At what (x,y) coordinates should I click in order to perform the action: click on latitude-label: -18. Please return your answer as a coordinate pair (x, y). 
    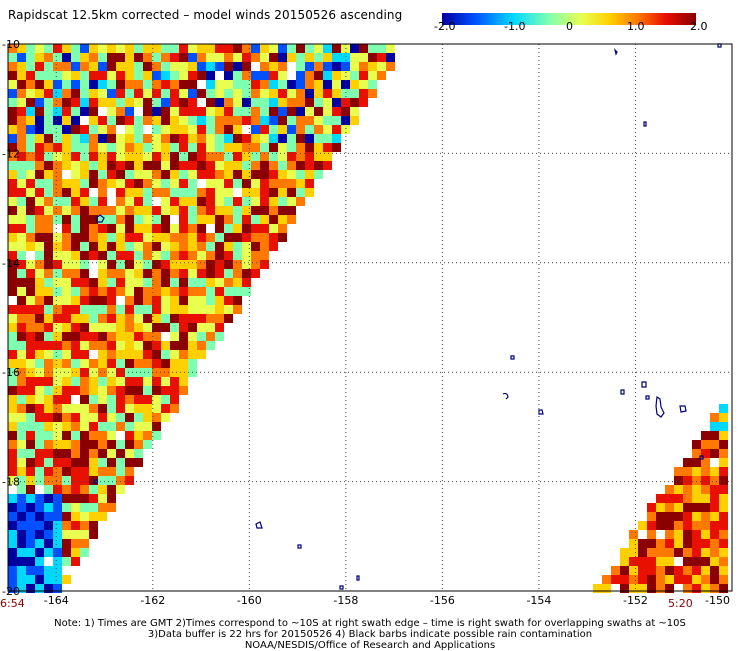
    Looking at the image, I should click on (11, 482).